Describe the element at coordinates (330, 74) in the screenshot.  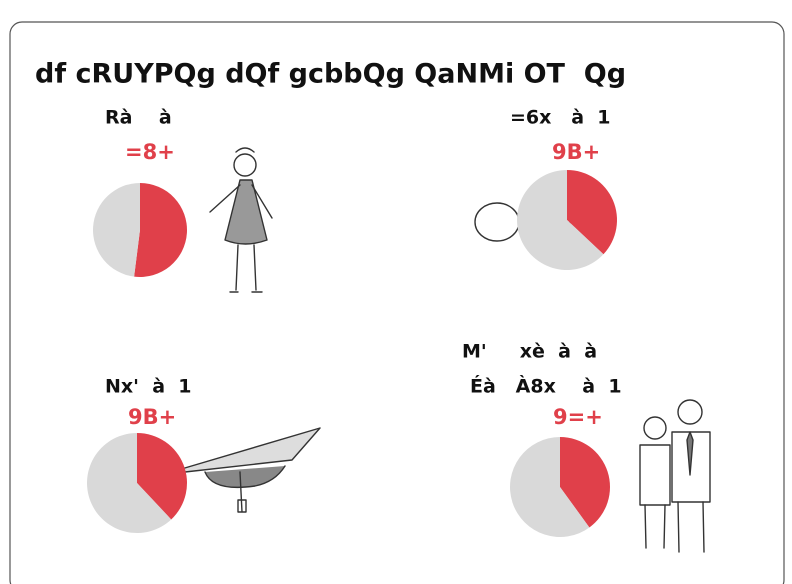
I see `title: df cRUYPQg dQf gcbbQg QaNMi OT Qg` at that location.